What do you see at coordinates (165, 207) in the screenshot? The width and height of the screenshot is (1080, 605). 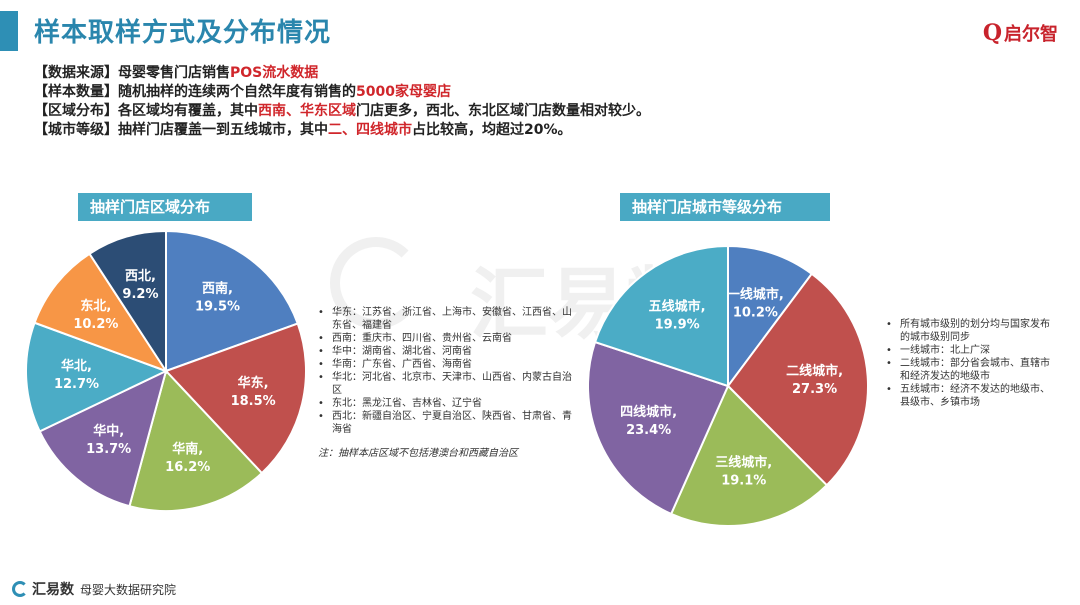 I see `region-chart-title: 抽样门店区域分布` at bounding box center [165, 207].